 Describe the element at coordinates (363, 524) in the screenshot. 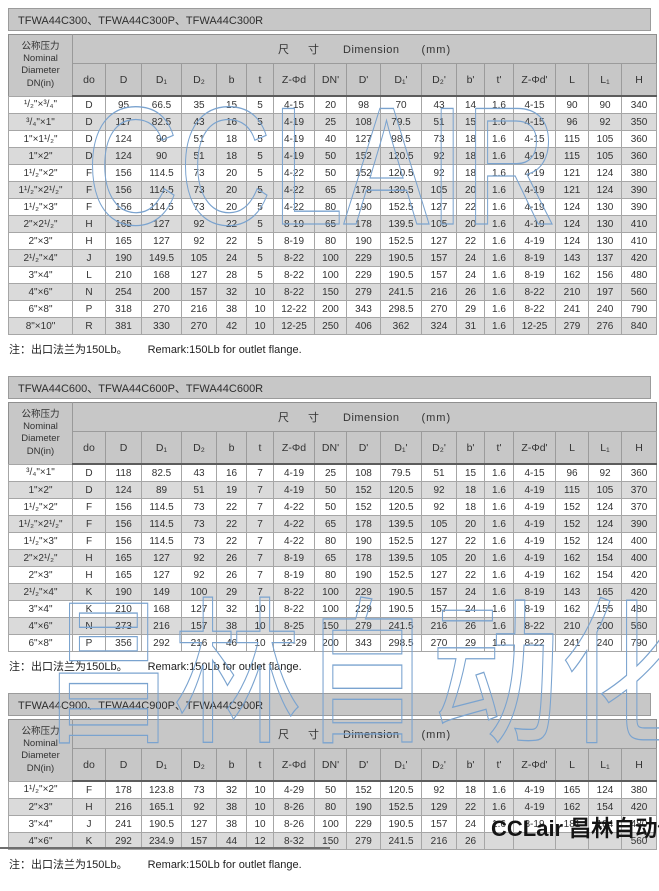

I see `value-cell: 178` at that location.